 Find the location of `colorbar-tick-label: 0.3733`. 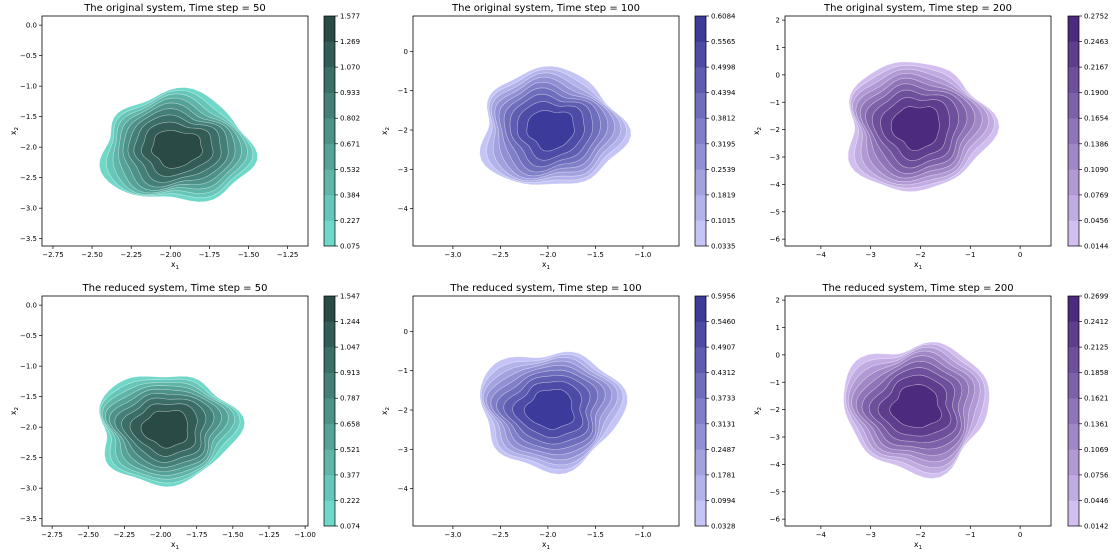

colorbar-tick-label: 0.3733 is located at coordinates (723, 399).